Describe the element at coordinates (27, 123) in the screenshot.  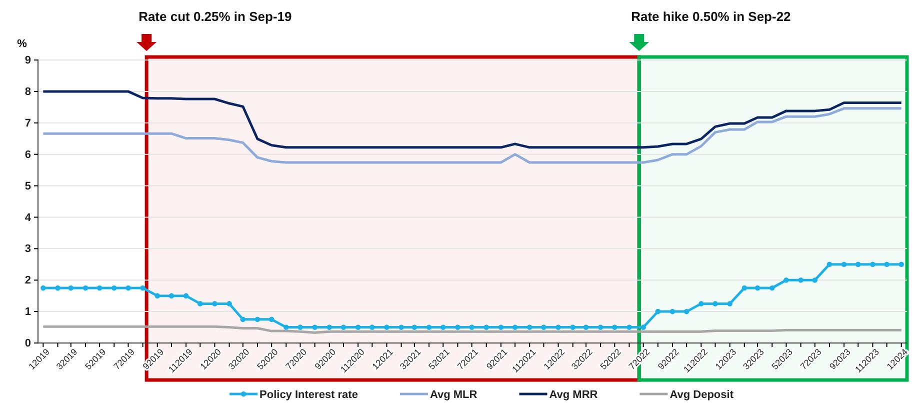
I see `y-tick-label: 7` at that location.